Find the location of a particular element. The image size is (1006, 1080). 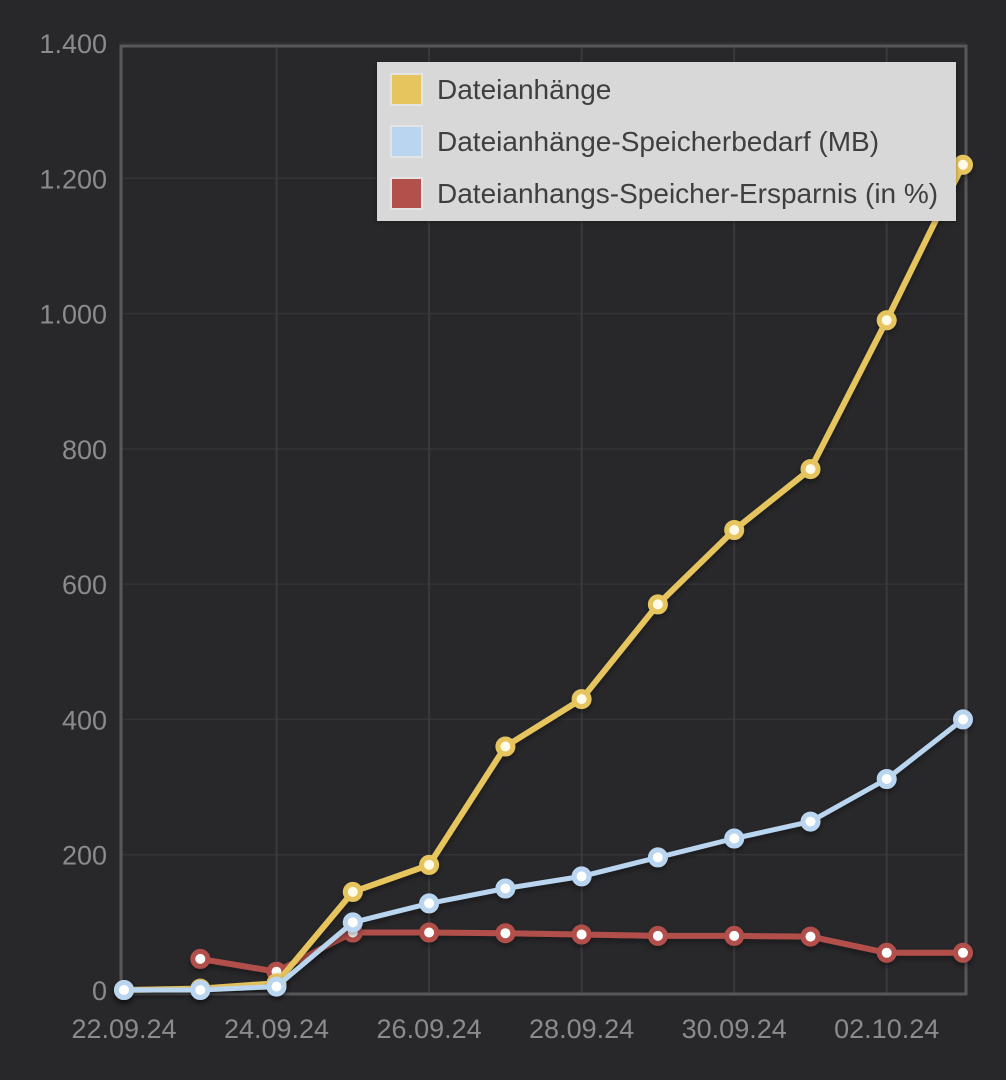

legend-swatch-dateianhangs-speicher-ersparnis-in is located at coordinates (406, 193).